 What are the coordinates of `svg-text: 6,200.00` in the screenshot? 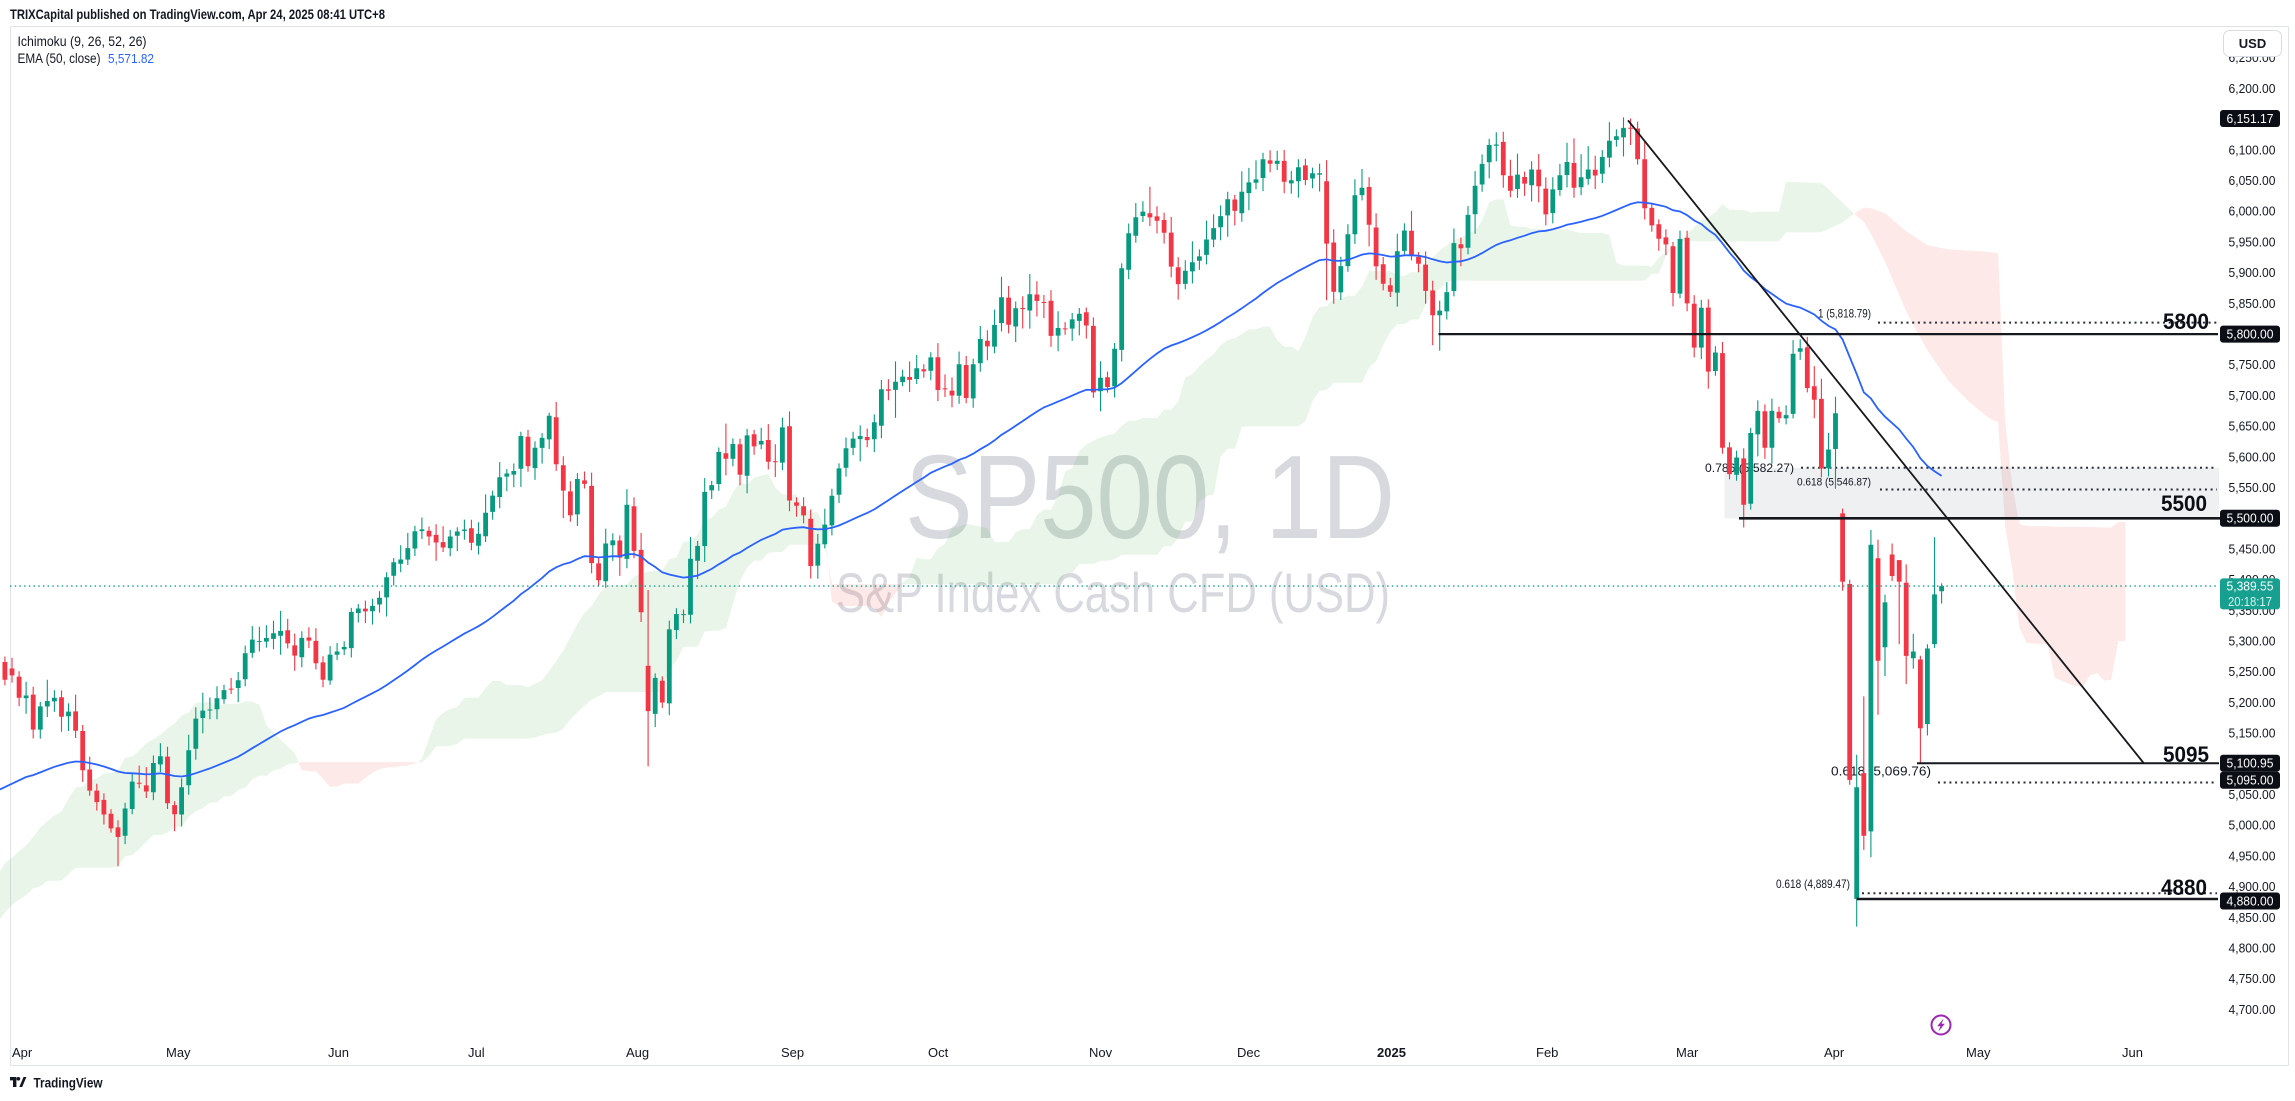 It's located at (2252, 89).